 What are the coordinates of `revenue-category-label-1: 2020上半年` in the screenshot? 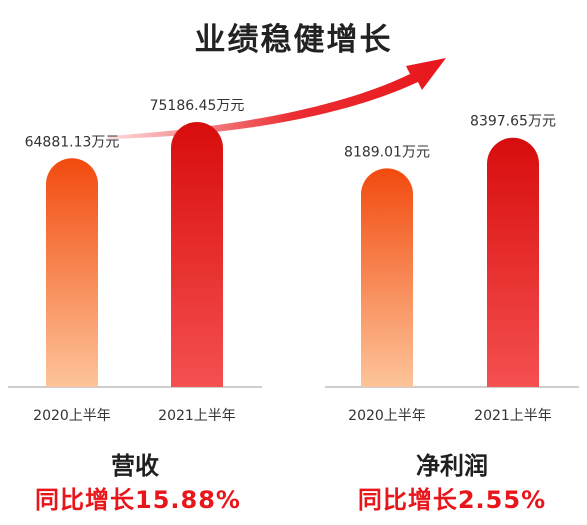 It's located at (72, 416).